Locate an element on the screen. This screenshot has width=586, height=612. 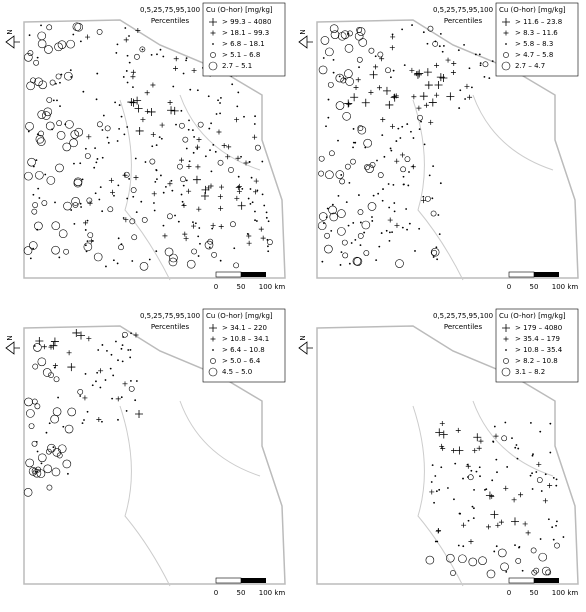
percentiles-word: Percentiles is located at coordinates (170, 327).